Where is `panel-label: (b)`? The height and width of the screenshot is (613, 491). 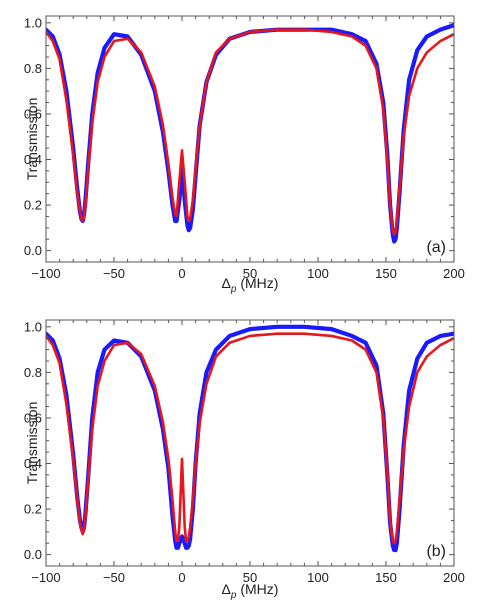
panel-label: (b) is located at coordinates (436, 551).